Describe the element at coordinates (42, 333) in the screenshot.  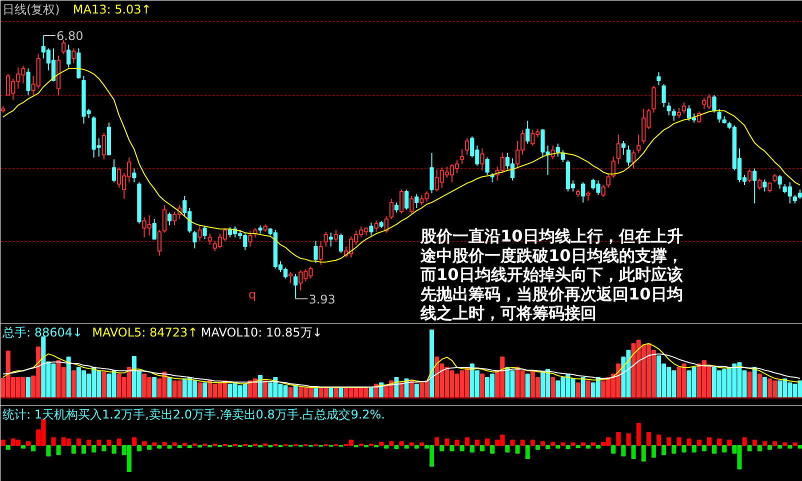
I see `series-label: 总手: 88604↓` at that location.